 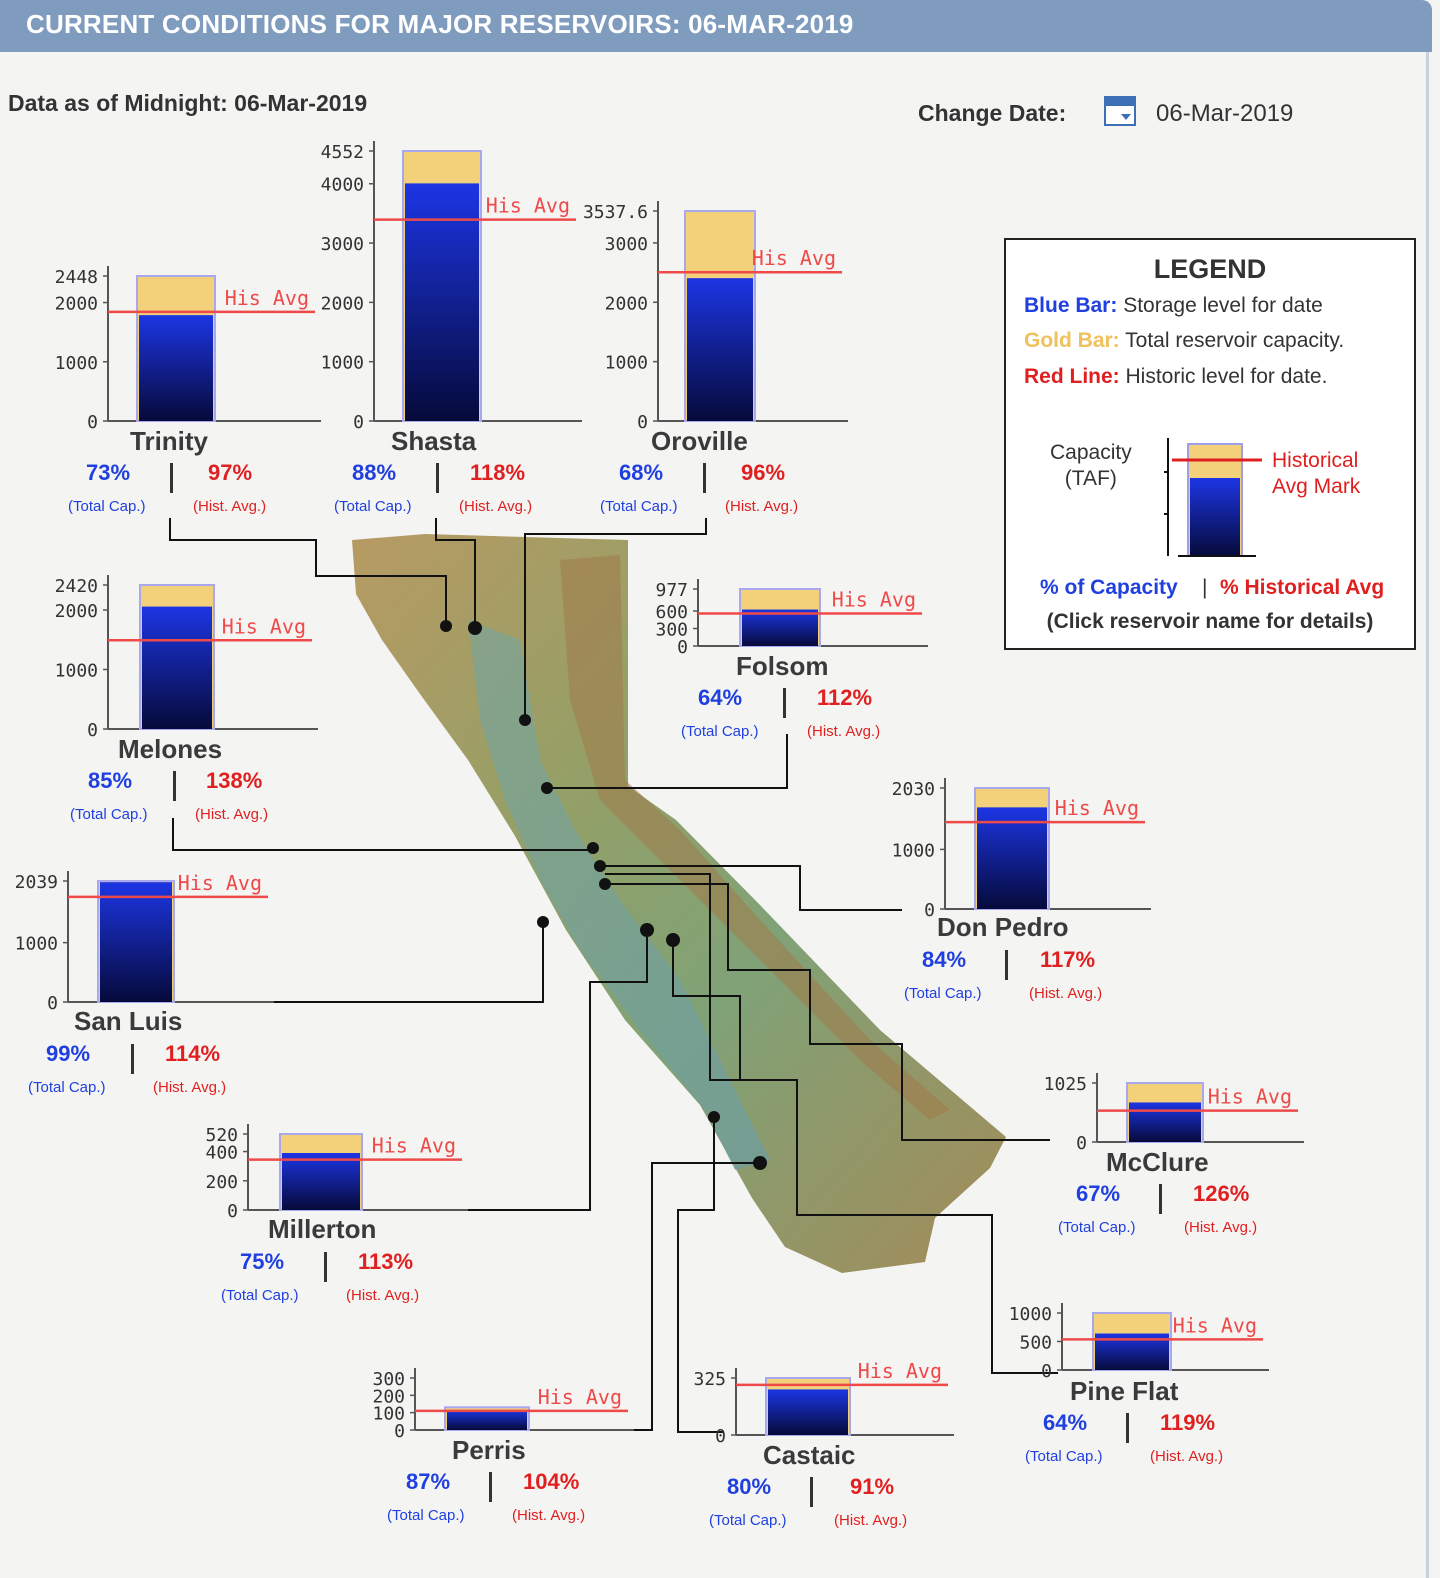 What do you see at coordinates (944, 959) in the screenshot?
I see `pct-capacity-don-pedro: 84%` at bounding box center [944, 959].